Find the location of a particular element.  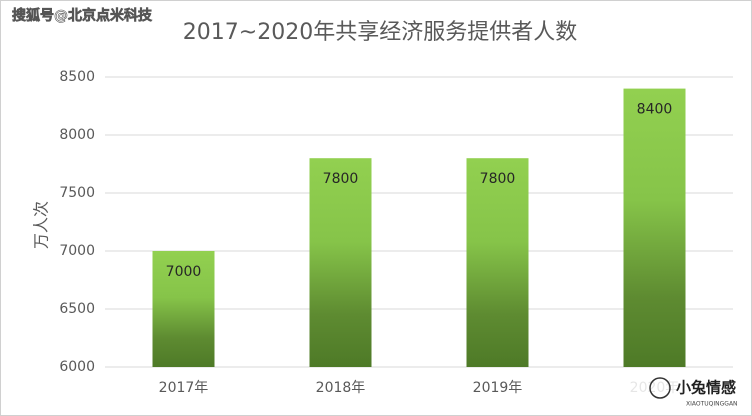

x-tick-label: 2019年 is located at coordinates (498, 388).